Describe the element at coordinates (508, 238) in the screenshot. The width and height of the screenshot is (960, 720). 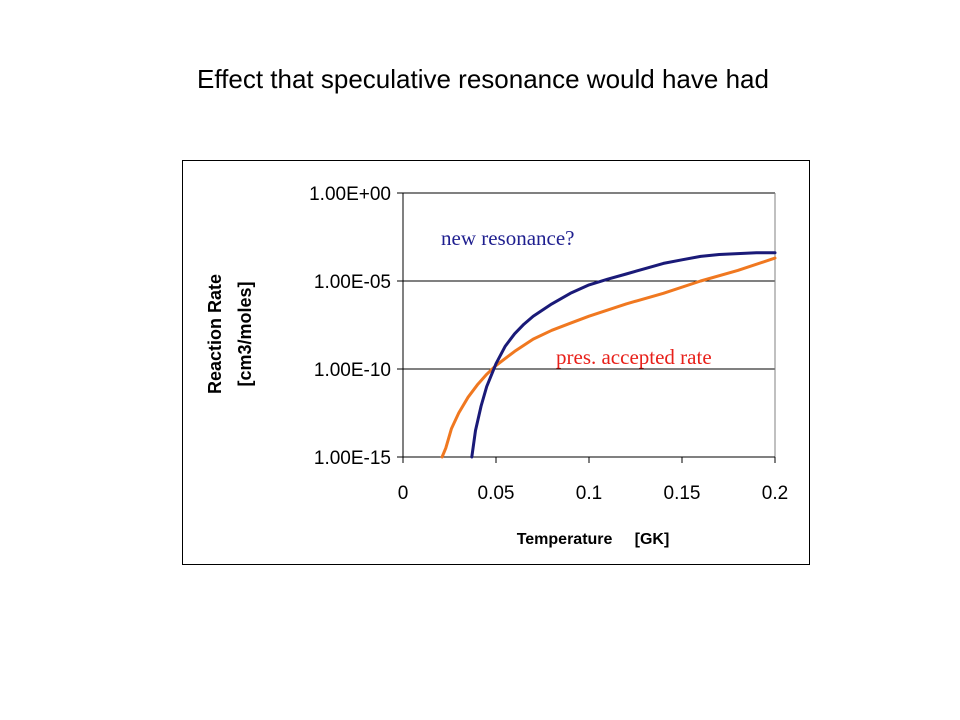
I see `annotation-0: new resonance?` at that location.